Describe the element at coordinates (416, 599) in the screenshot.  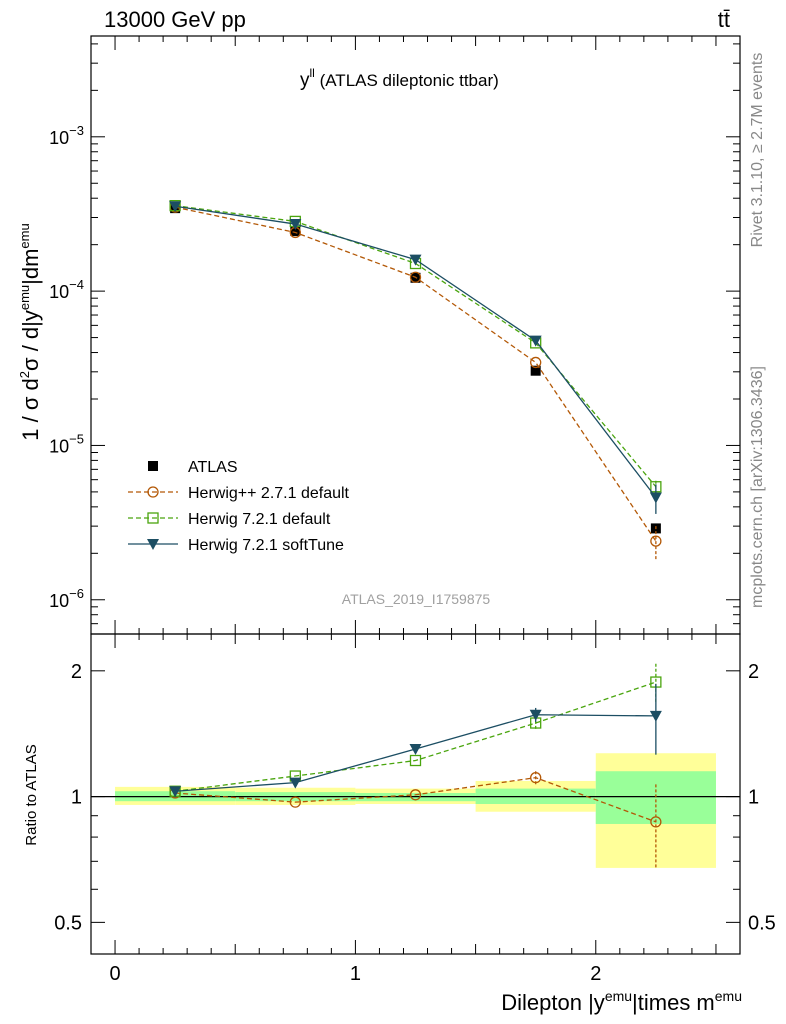
I see `watermark: ATLAS_2019_I1759875` at that location.